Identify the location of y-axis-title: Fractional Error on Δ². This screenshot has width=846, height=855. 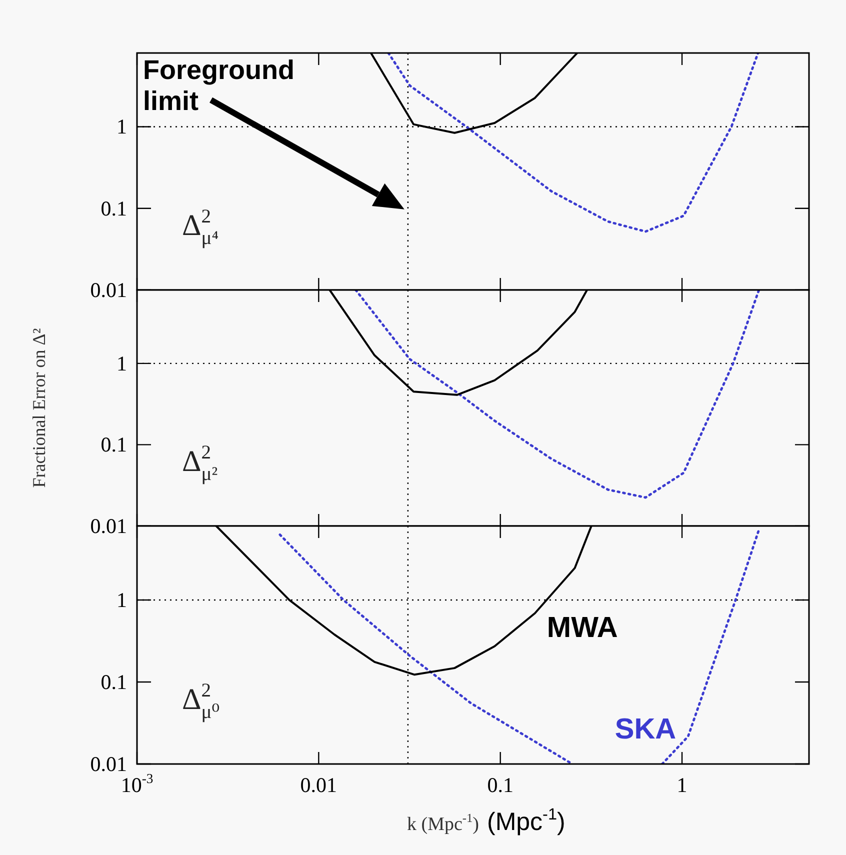
(39, 408).